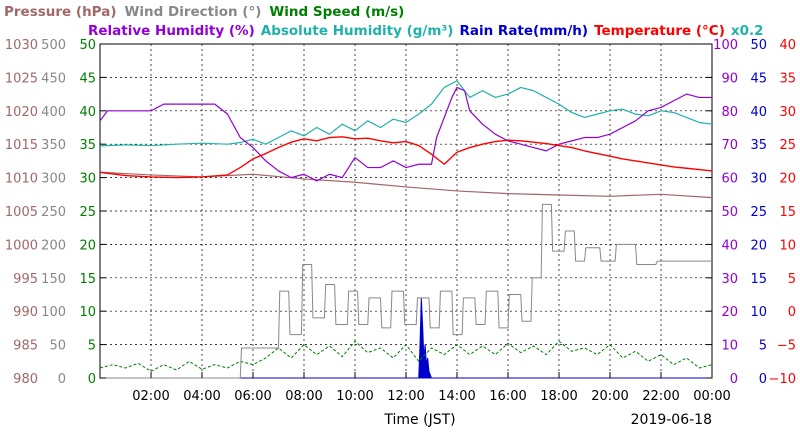 The height and width of the screenshot is (434, 800). What do you see at coordinates (357, 31) in the screenshot?
I see `legend-ah: Absolute Humidity (g/m³)` at bounding box center [357, 31].